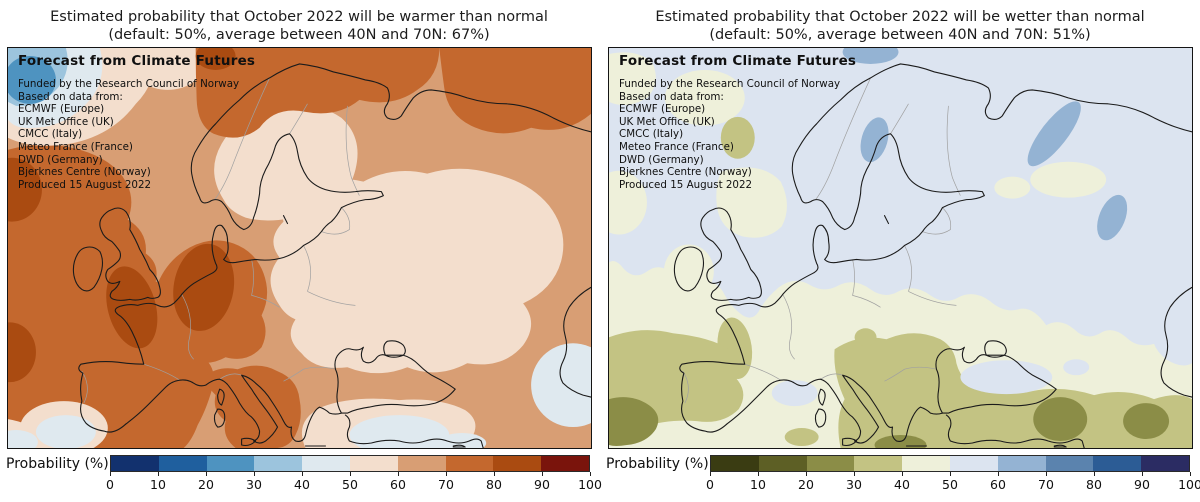 The image size is (1200, 502). I want to click on colorbar-tick-labels-wetter: 0 10 20 30 40 50 60 70 80 90 100, so click(953, 485).